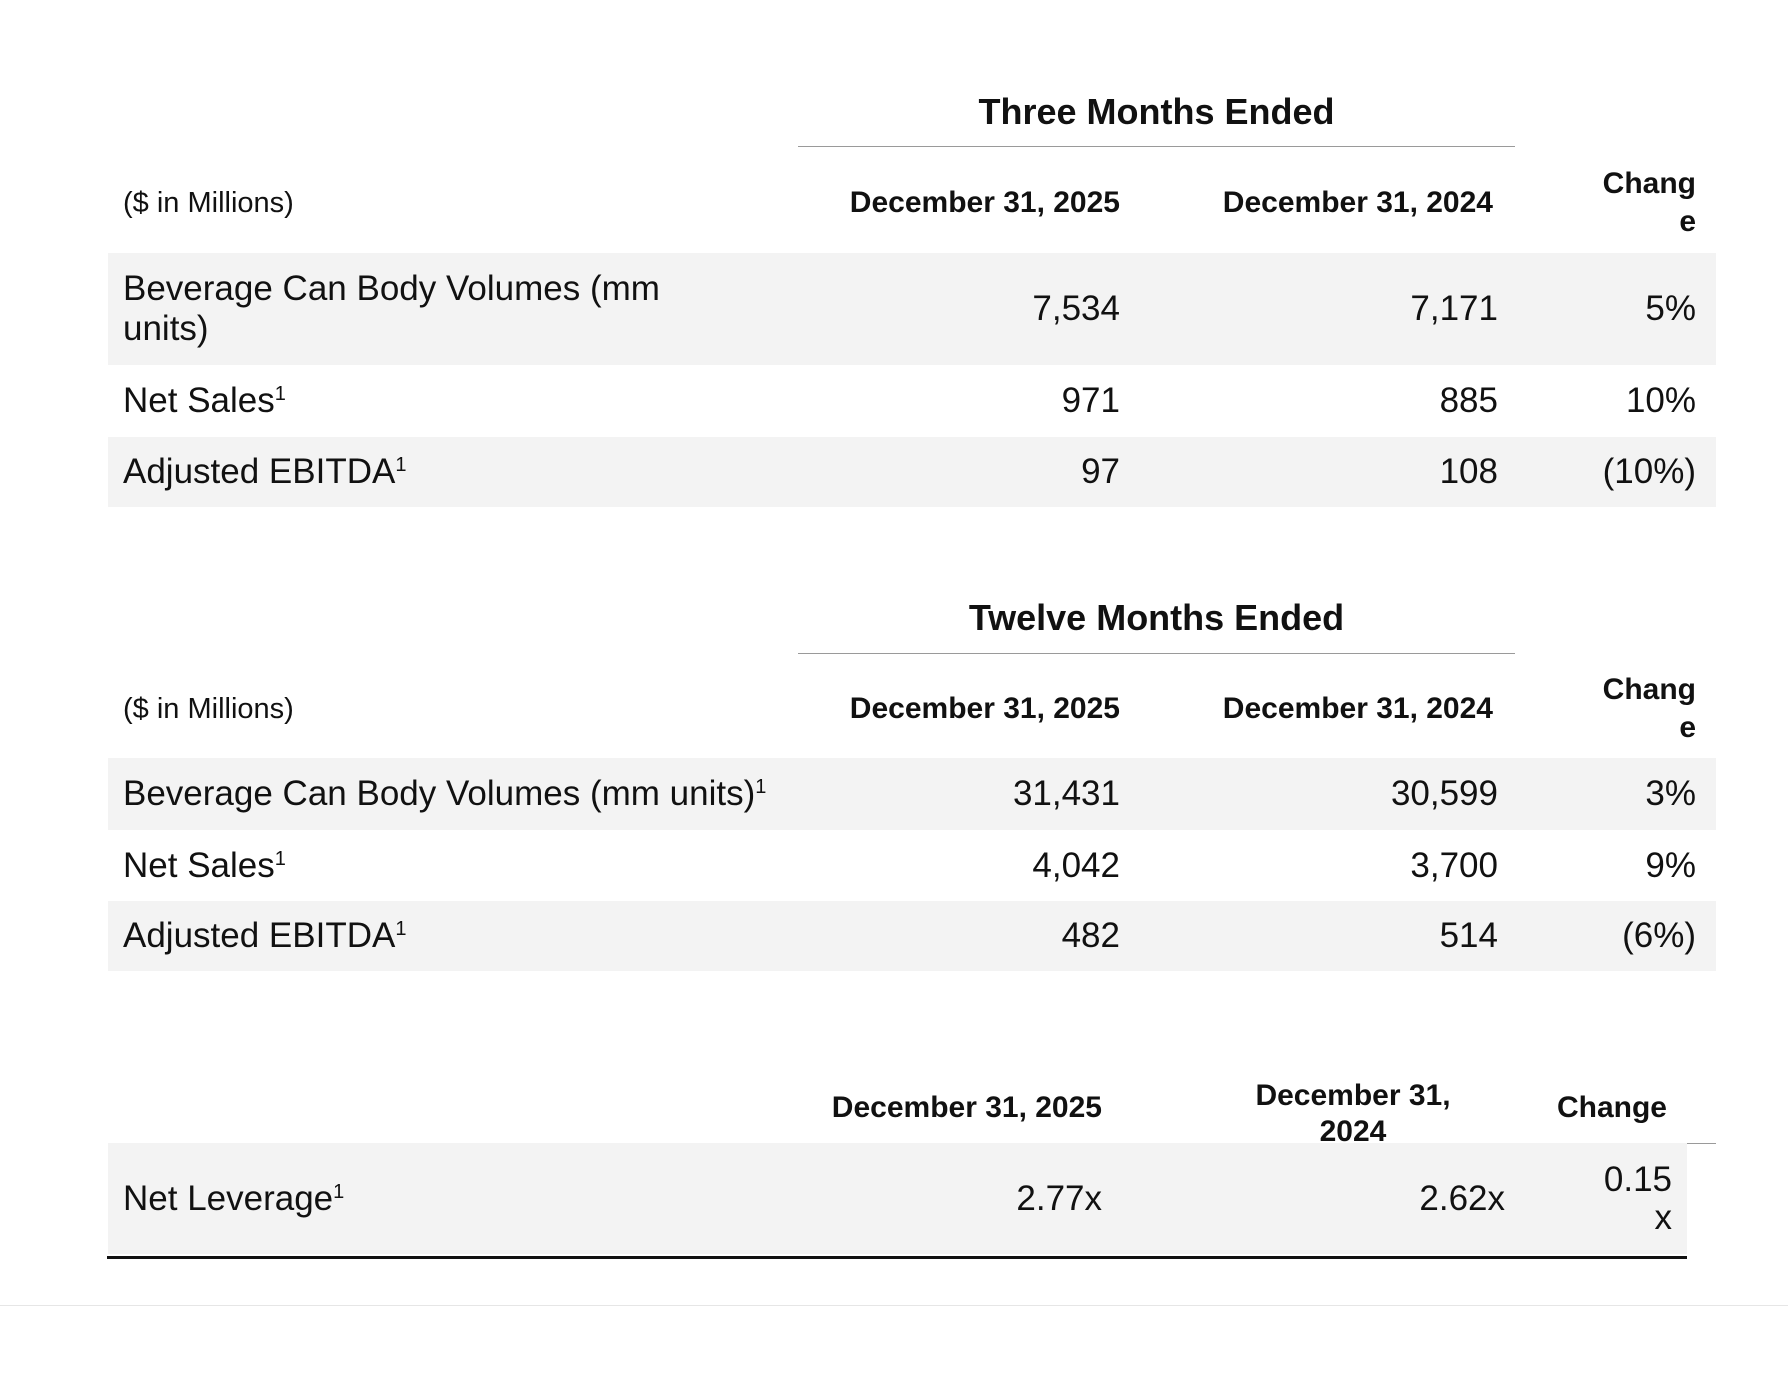  I want to click on table-title: Three Months Ended, so click(1156, 111).